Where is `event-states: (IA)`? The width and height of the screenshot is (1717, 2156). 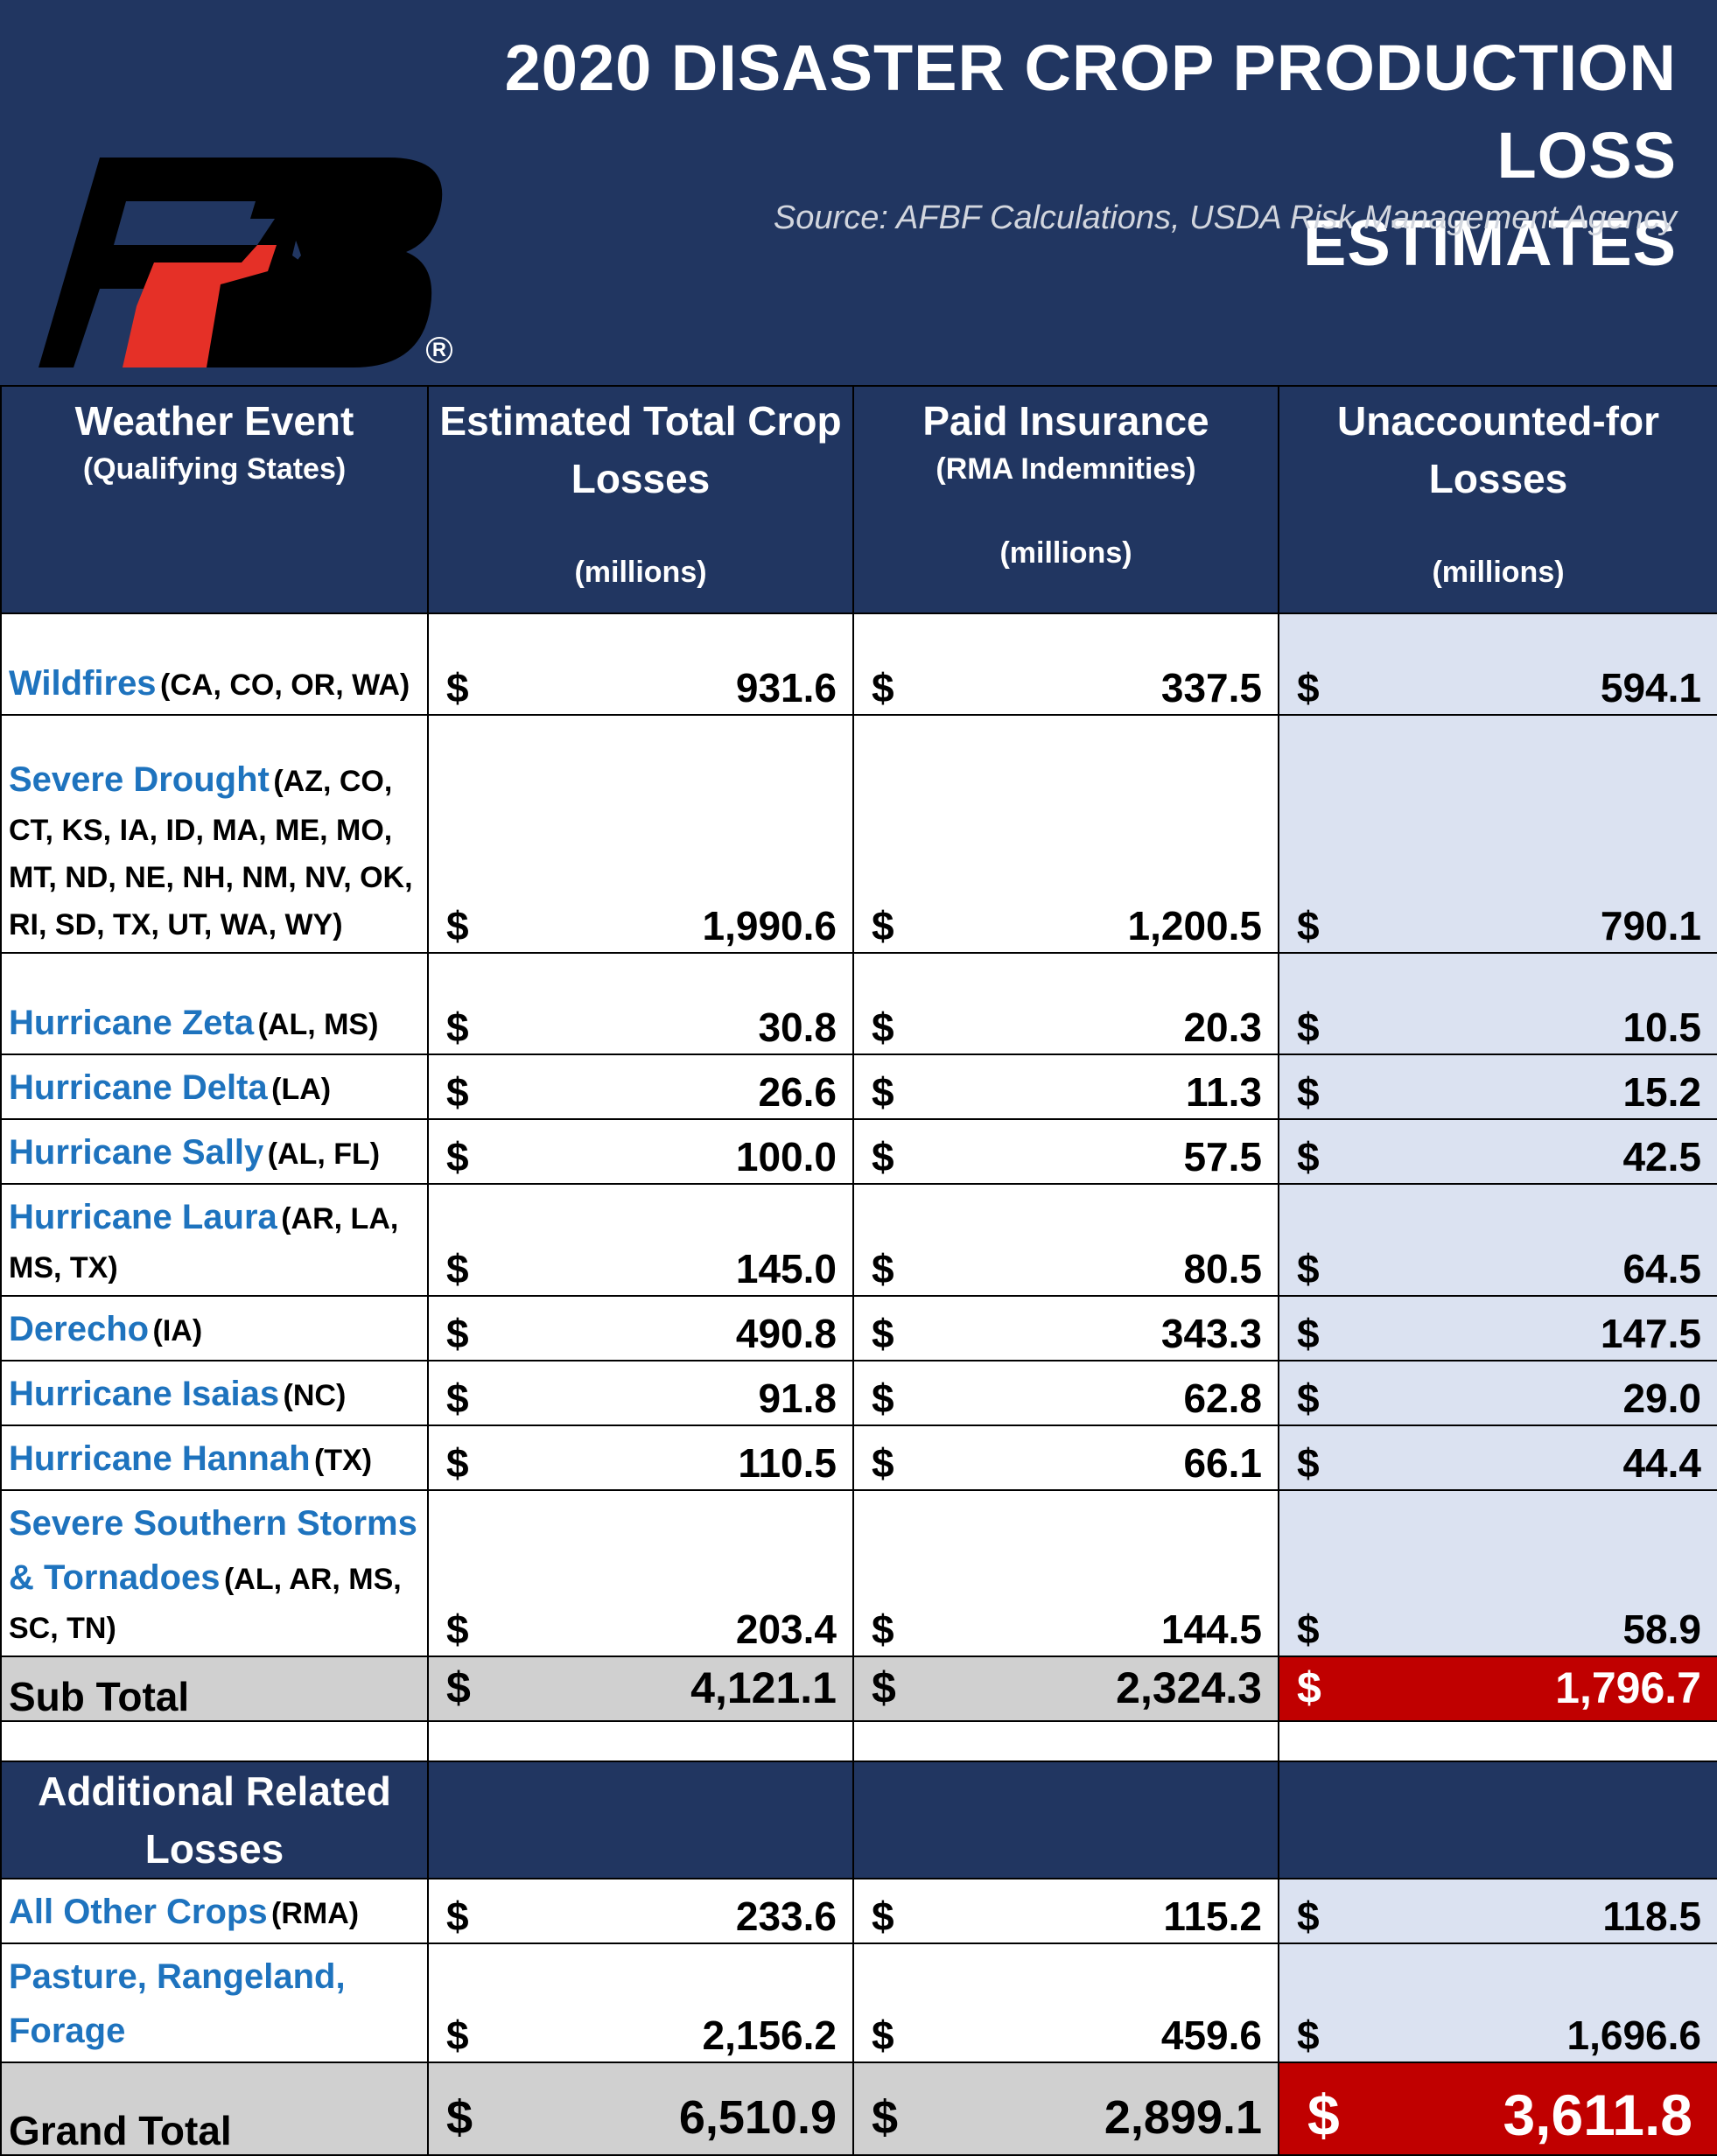 event-states: (IA) is located at coordinates (177, 1331).